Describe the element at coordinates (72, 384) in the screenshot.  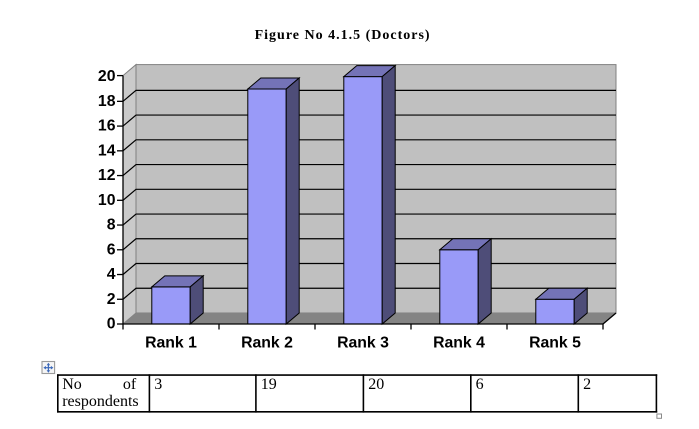
I see `svg-text: No` at that location.